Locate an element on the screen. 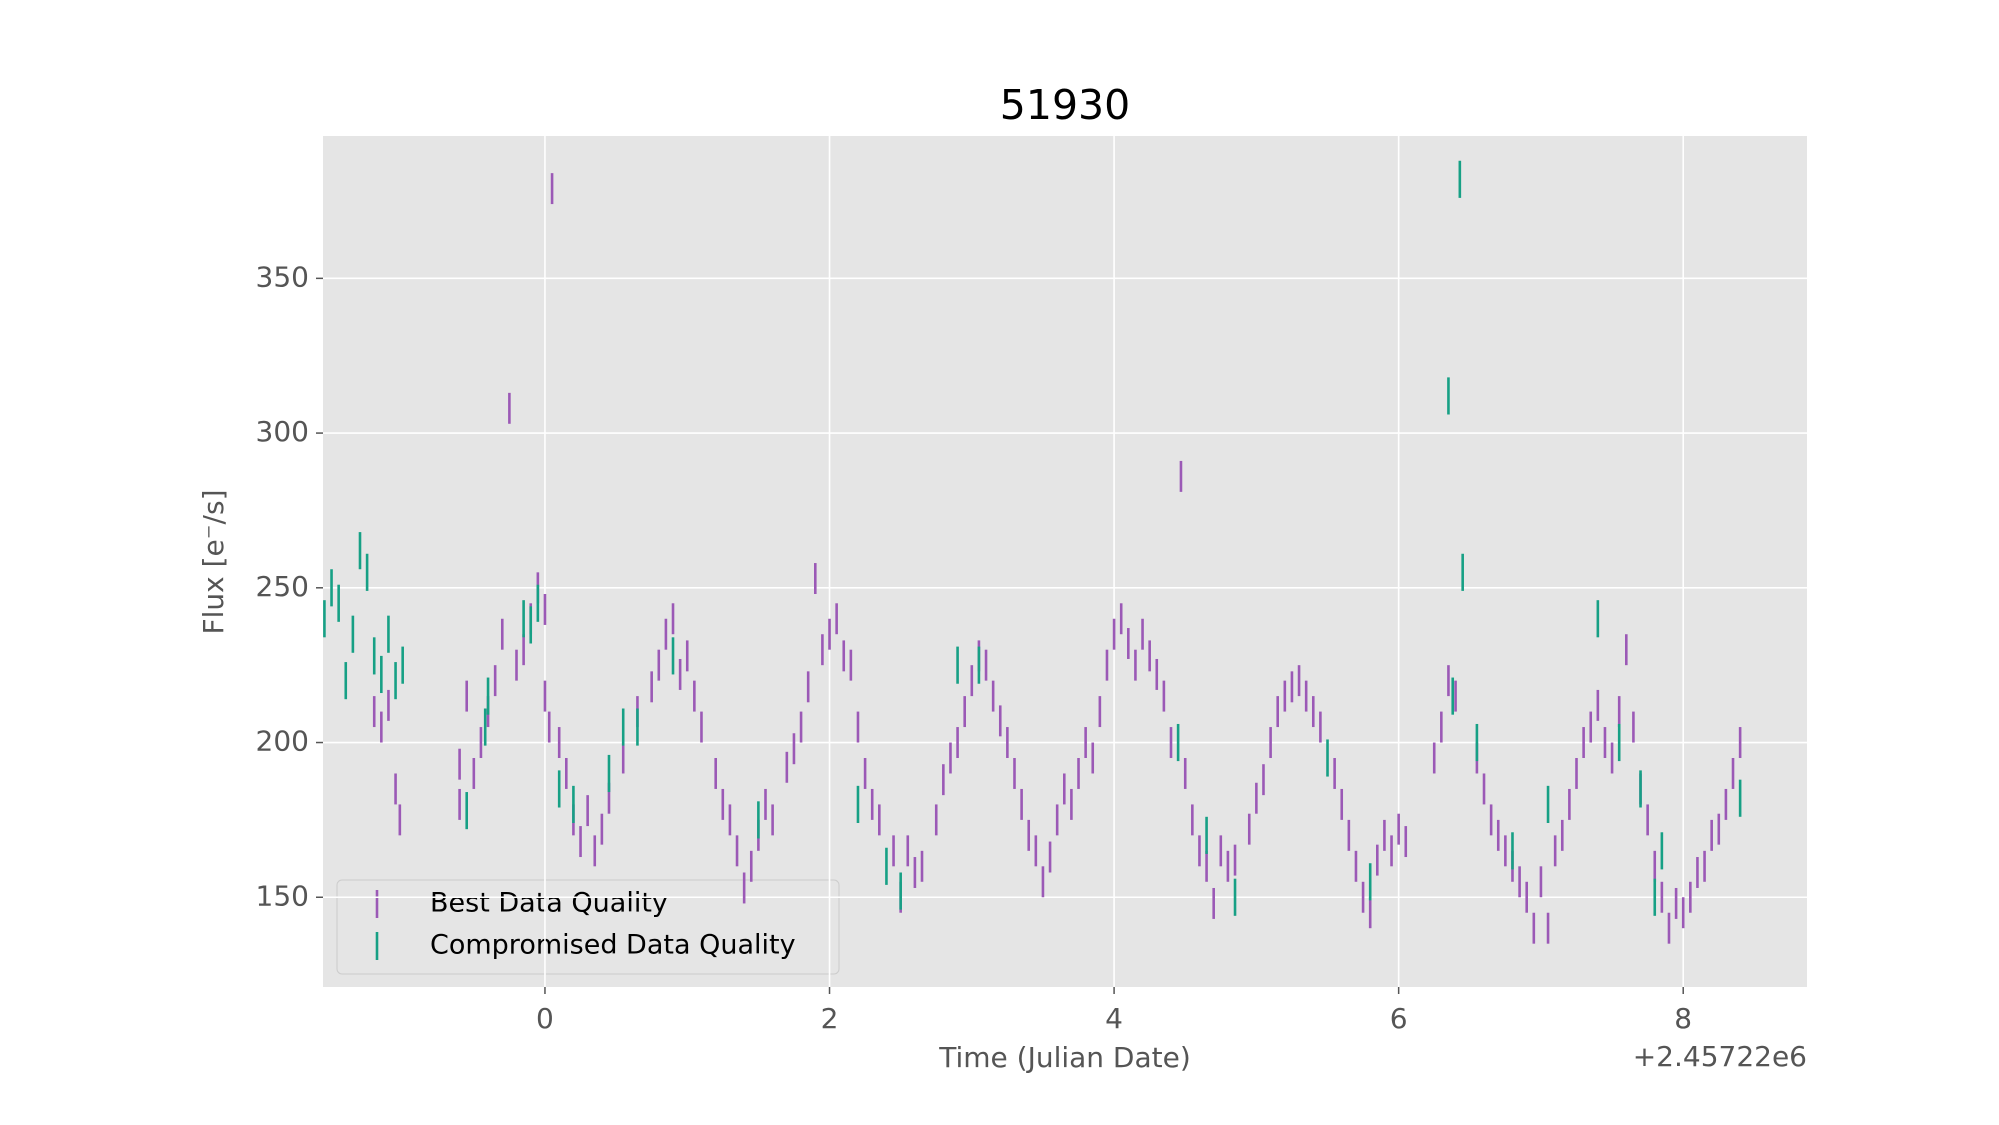 This screenshot has width=1999, height=1125. x-tick-label: 6 is located at coordinates (1399, 1018).